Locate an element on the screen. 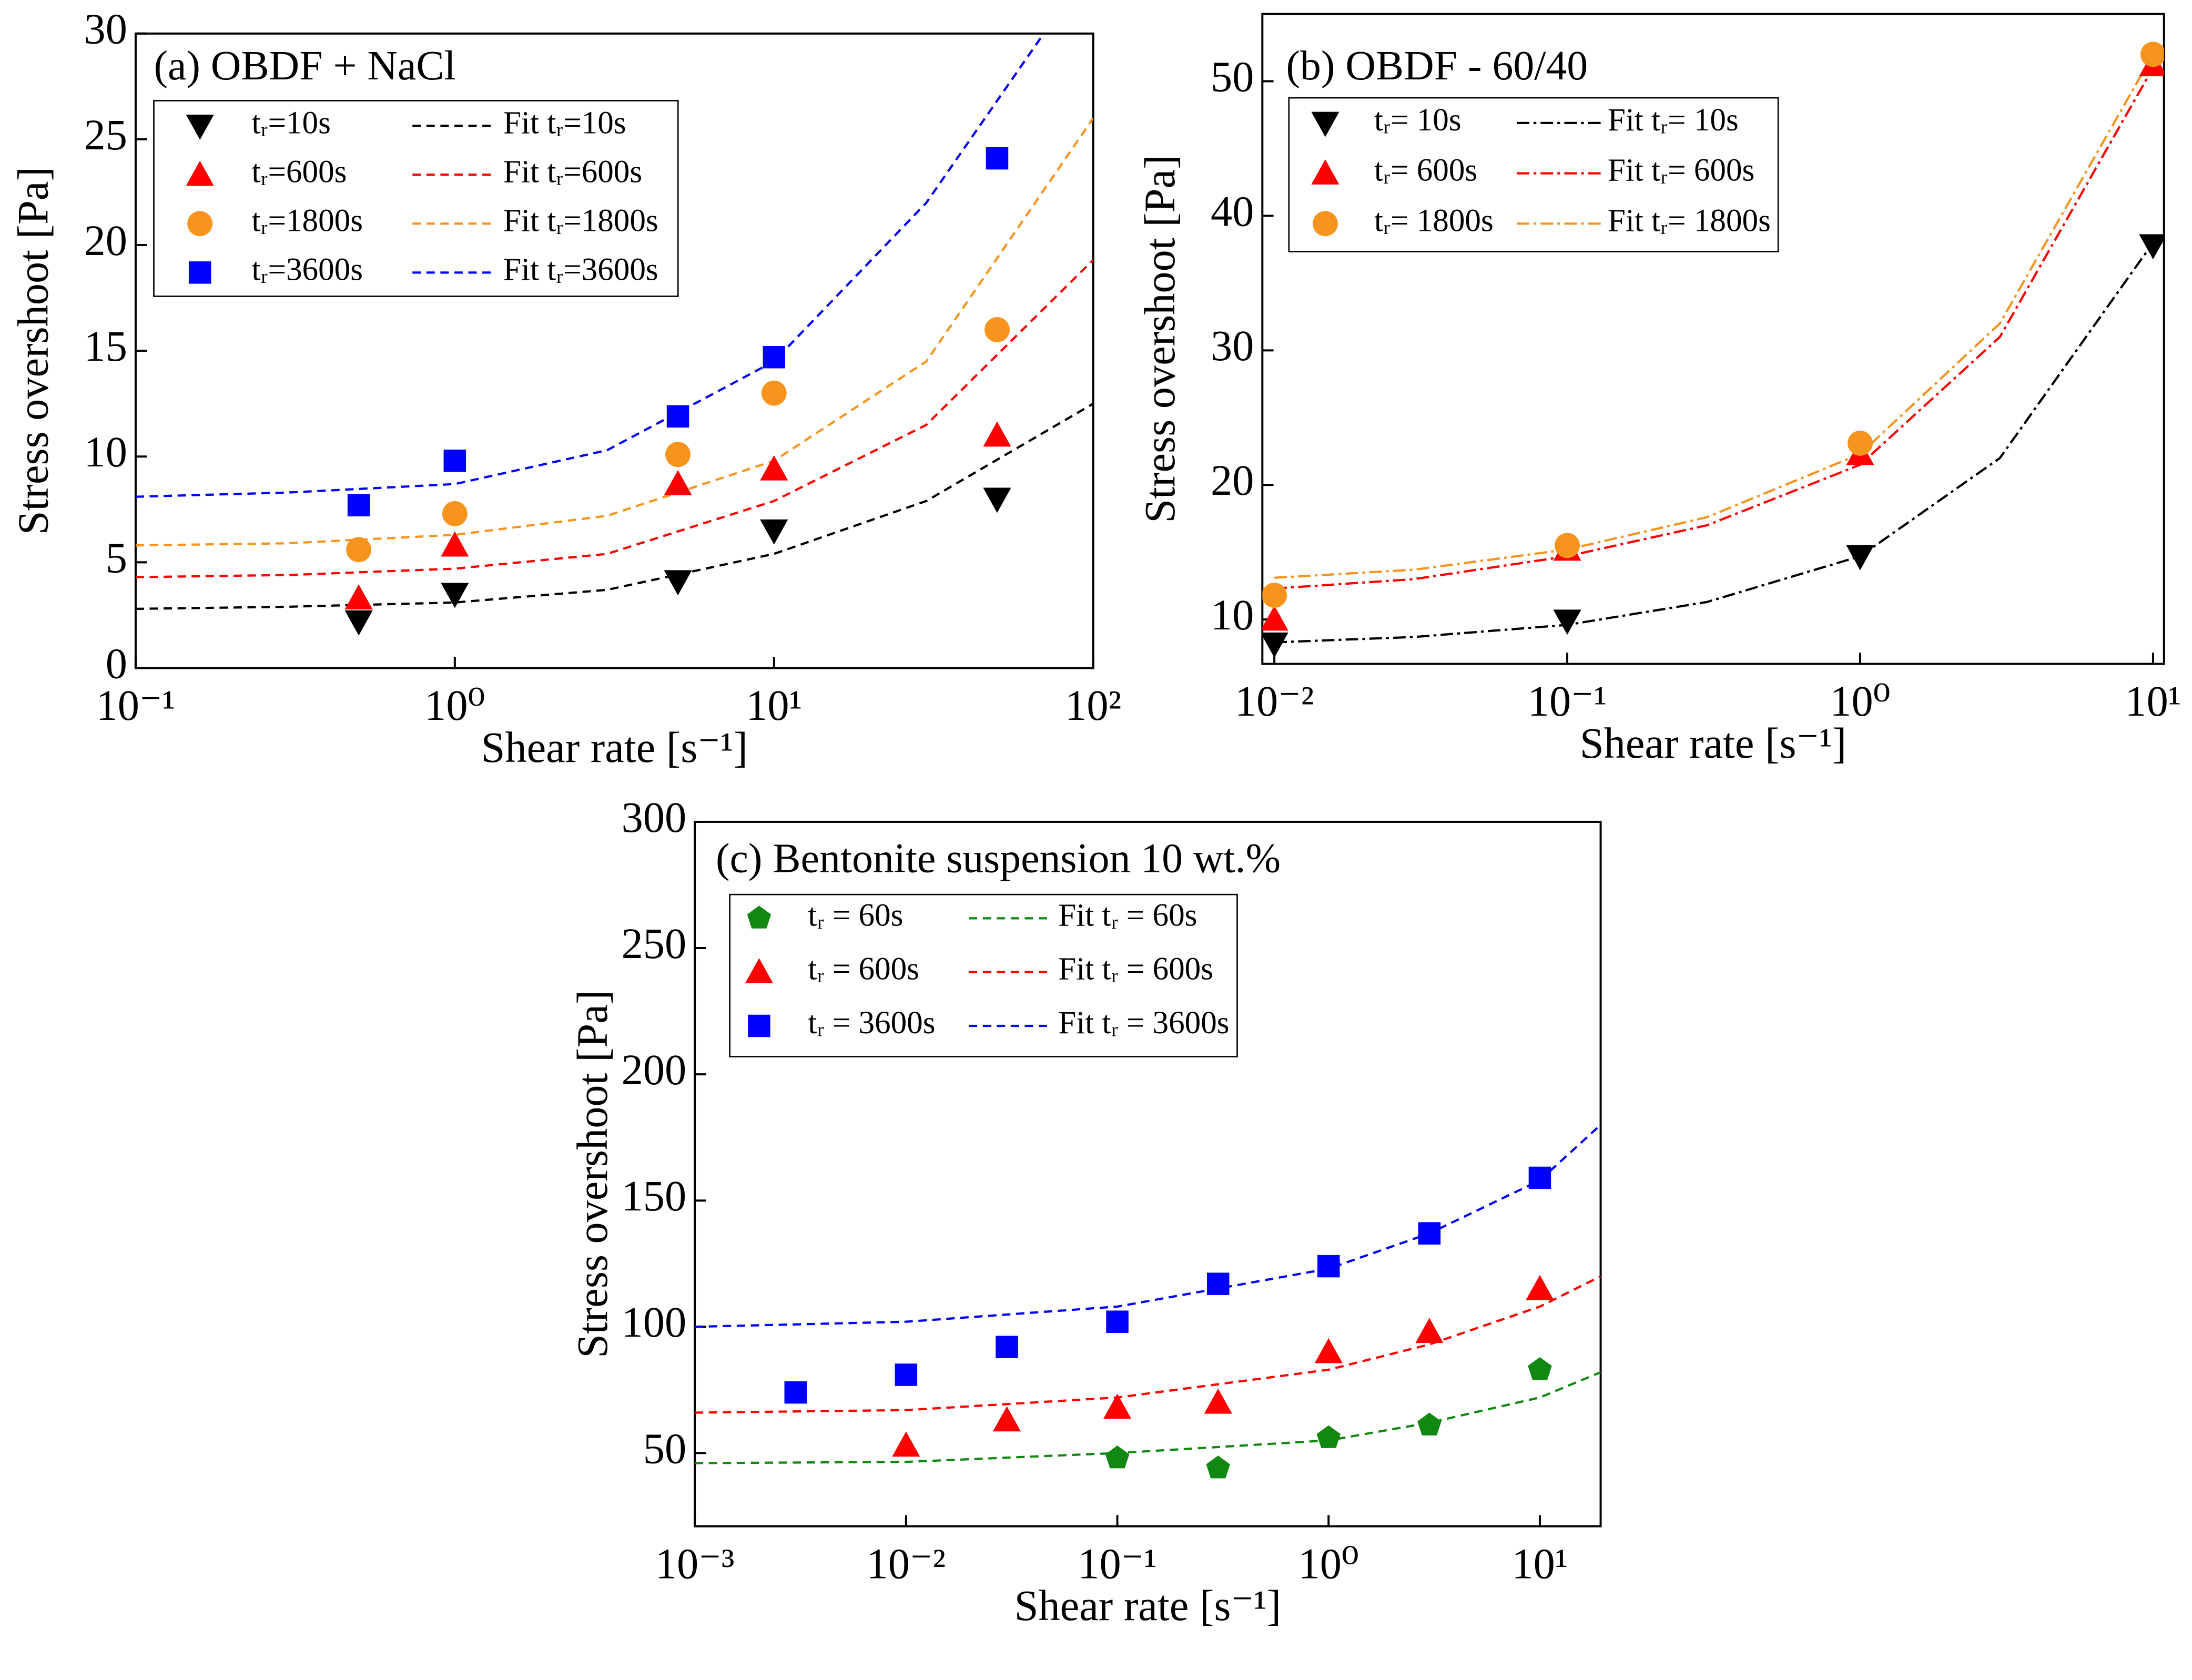 This screenshot has width=2192, height=1680. legend-label: Fit tᵣ=1800s is located at coordinates (581, 221).